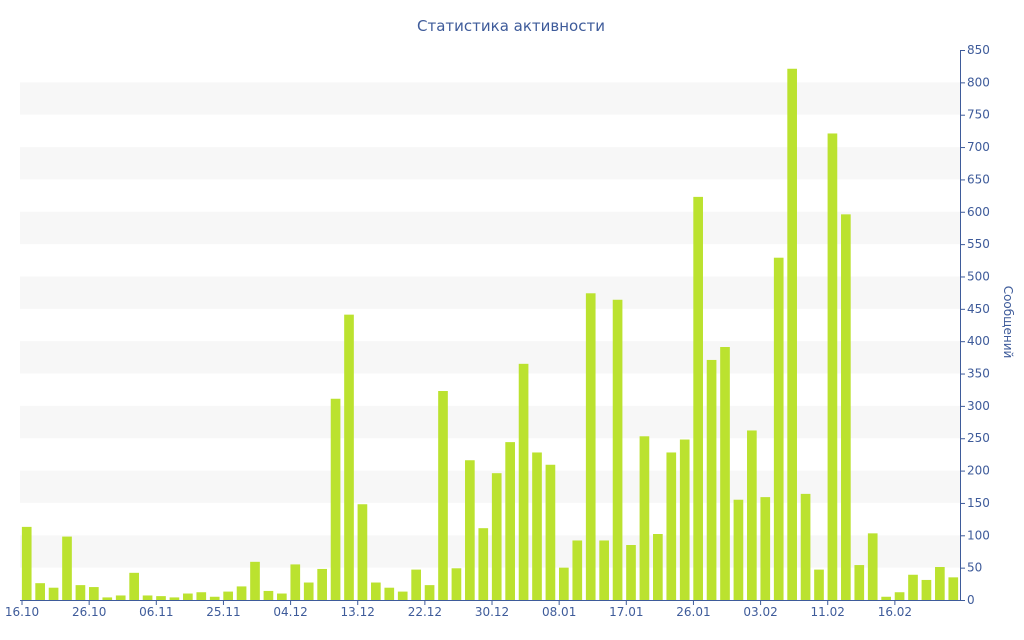 The width and height of the screenshot is (1024, 640). I want to click on x-tick-label: 06.11, so click(156, 612).